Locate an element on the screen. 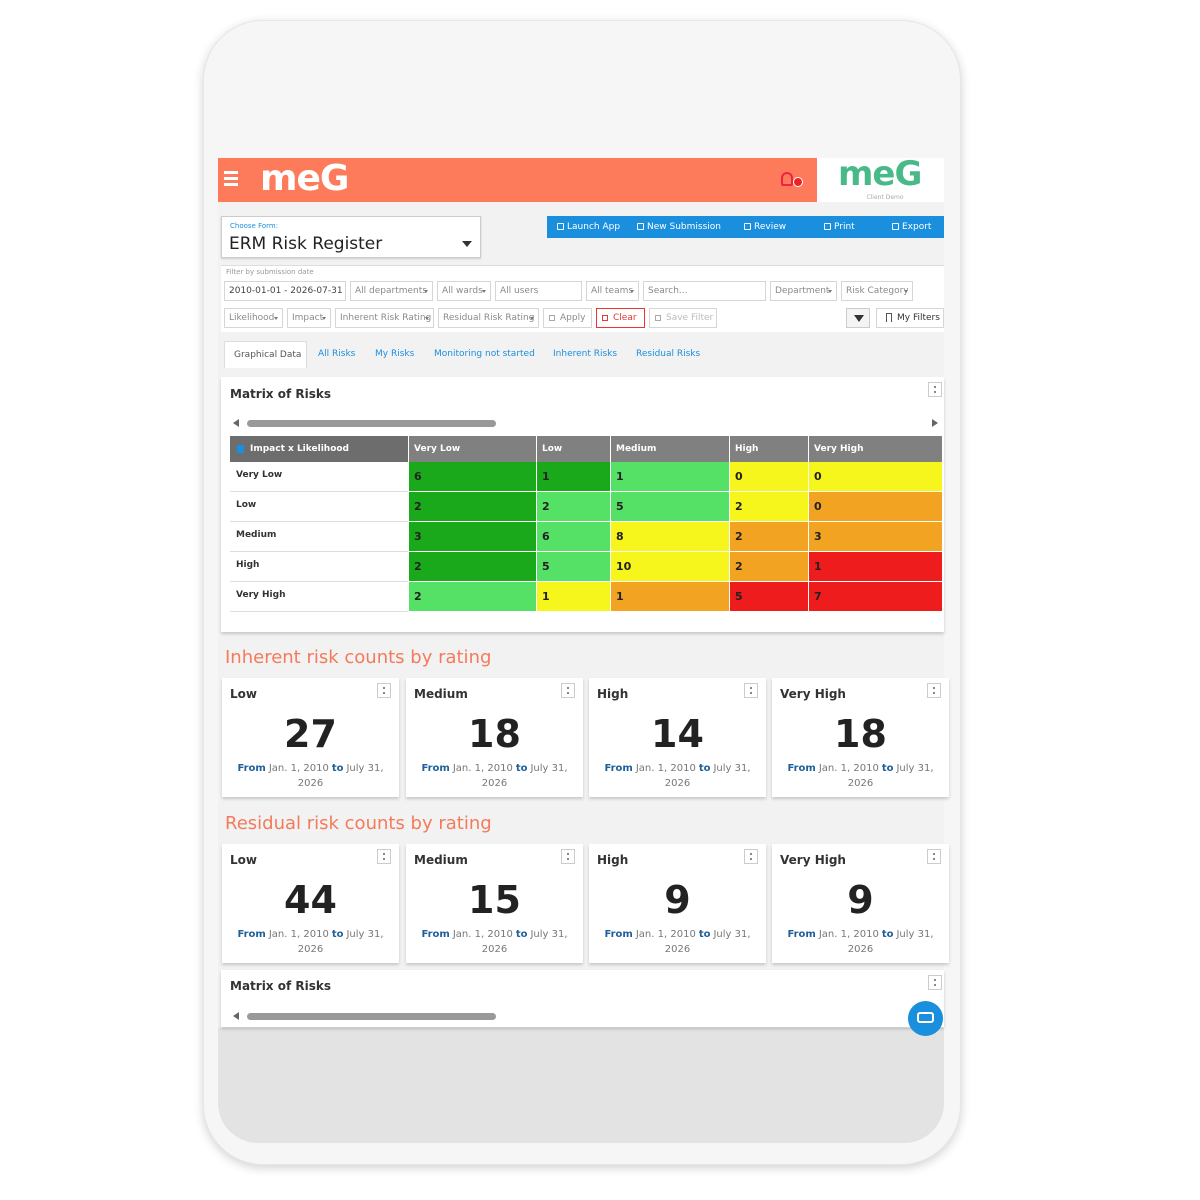 Image resolution: width=1200 pixels, height=1200 pixels. filter-toggle is located at coordinates (858, 318).